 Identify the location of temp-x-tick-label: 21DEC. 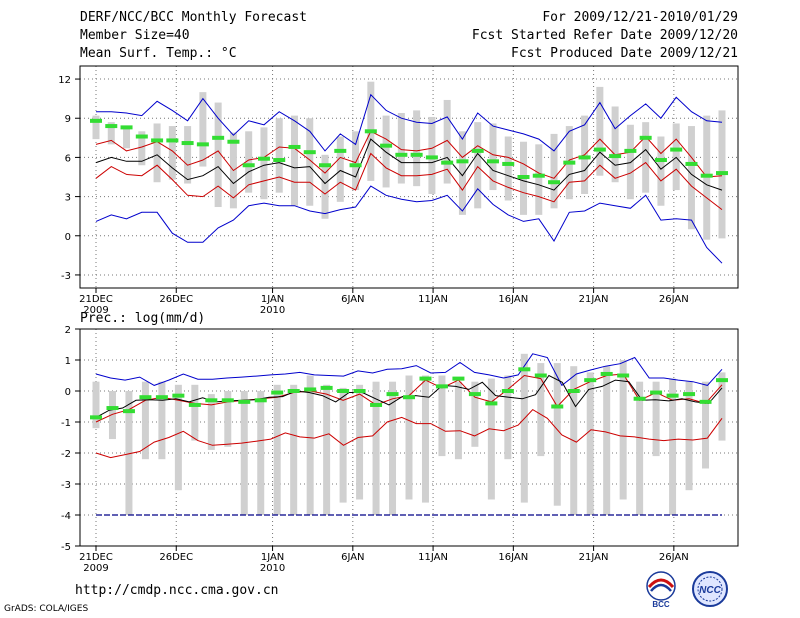
(96, 299).